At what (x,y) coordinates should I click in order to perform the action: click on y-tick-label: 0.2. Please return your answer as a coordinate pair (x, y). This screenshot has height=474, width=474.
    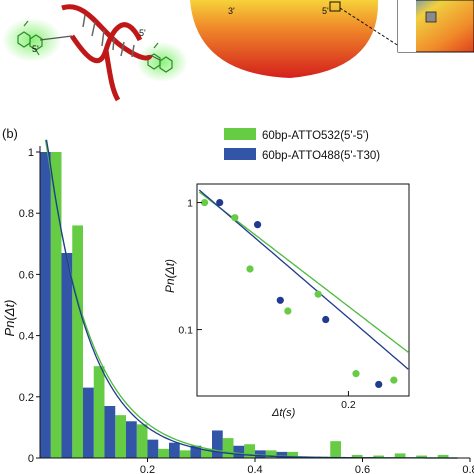
    Looking at the image, I should click on (26, 398).